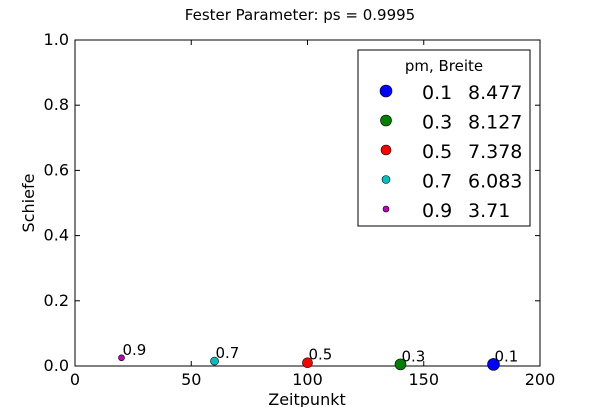 This screenshot has width=600, height=407. I want to click on y-tick-label: 1.0, so click(56, 39).